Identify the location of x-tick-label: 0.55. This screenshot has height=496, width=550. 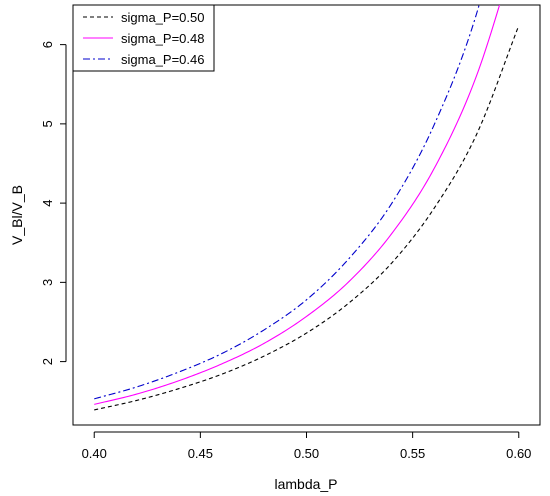
(412, 453).